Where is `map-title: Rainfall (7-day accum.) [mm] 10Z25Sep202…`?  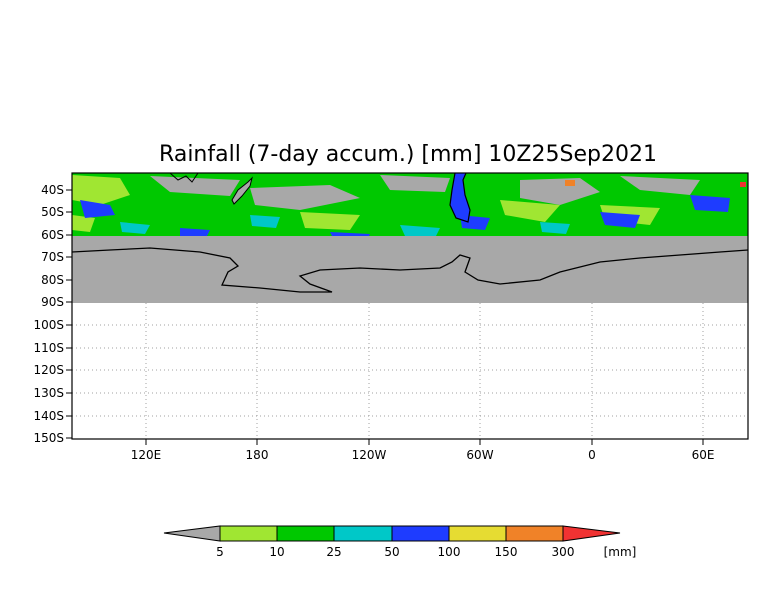
map-title: Rainfall (7-day accum.) [mm] 10Z25Sep202… is located at coordinates (408, 154).